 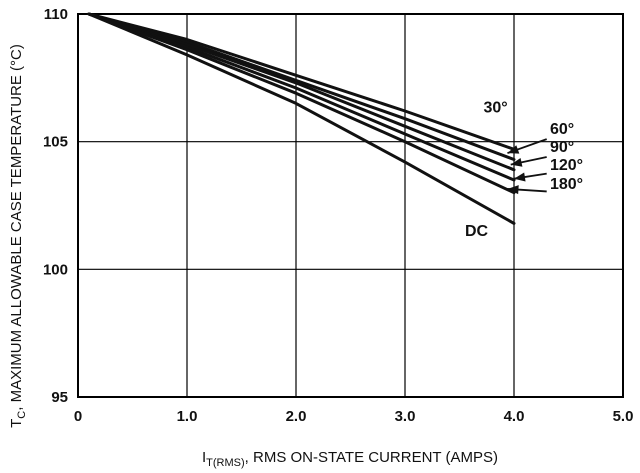 What do you see at coordinates (562, 147) in the screenshot?
I see `label-90deg: 90°` at bounding box center [562, 147].